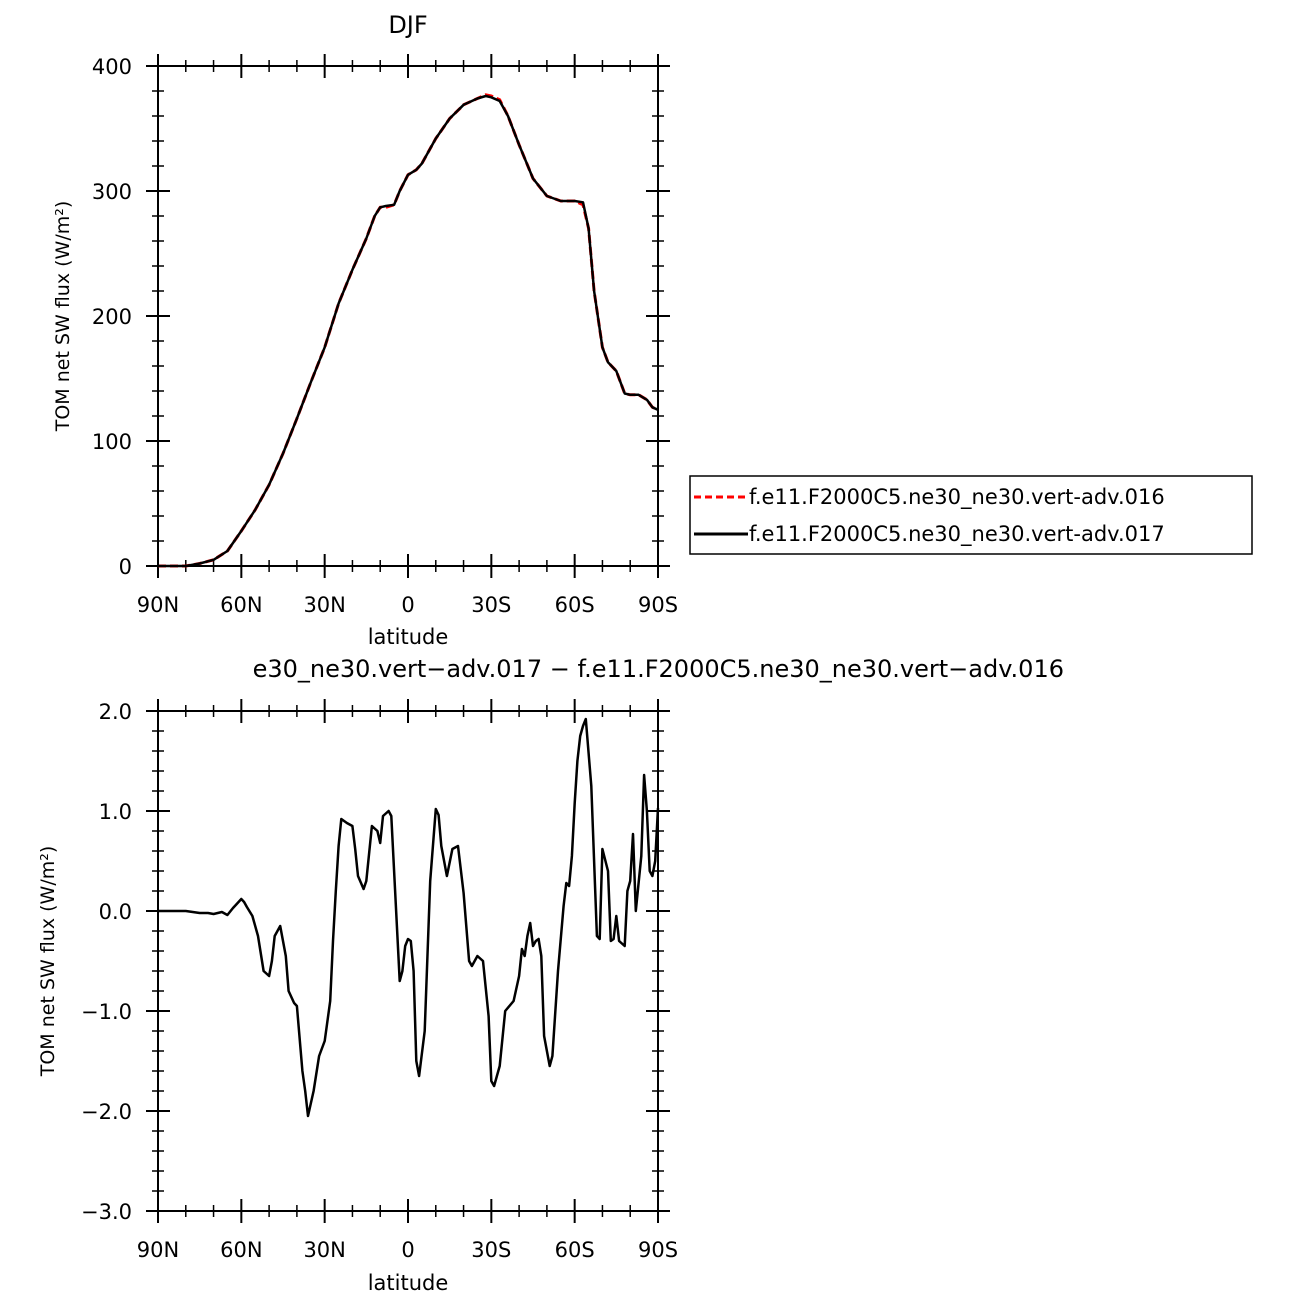 The width and height of the screenshot is (1302, 1303). What do you see at coordinates (106, 1012) in the screenshot?
I see `y-tick-label: −1.0` at bounding box center [106, 1012].